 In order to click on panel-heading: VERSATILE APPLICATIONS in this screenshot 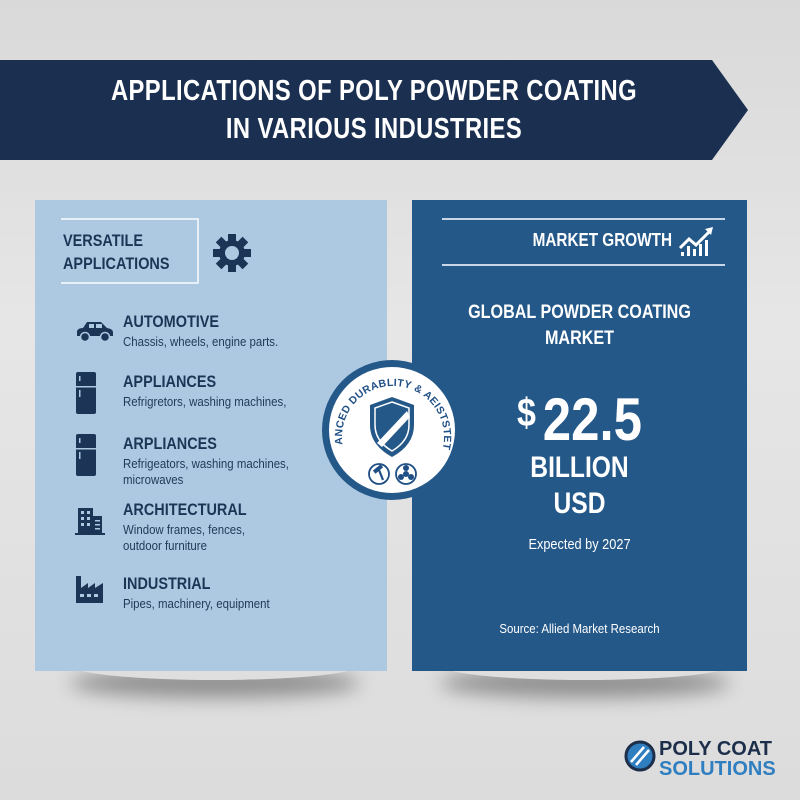, I will do `click(116, 252)`.